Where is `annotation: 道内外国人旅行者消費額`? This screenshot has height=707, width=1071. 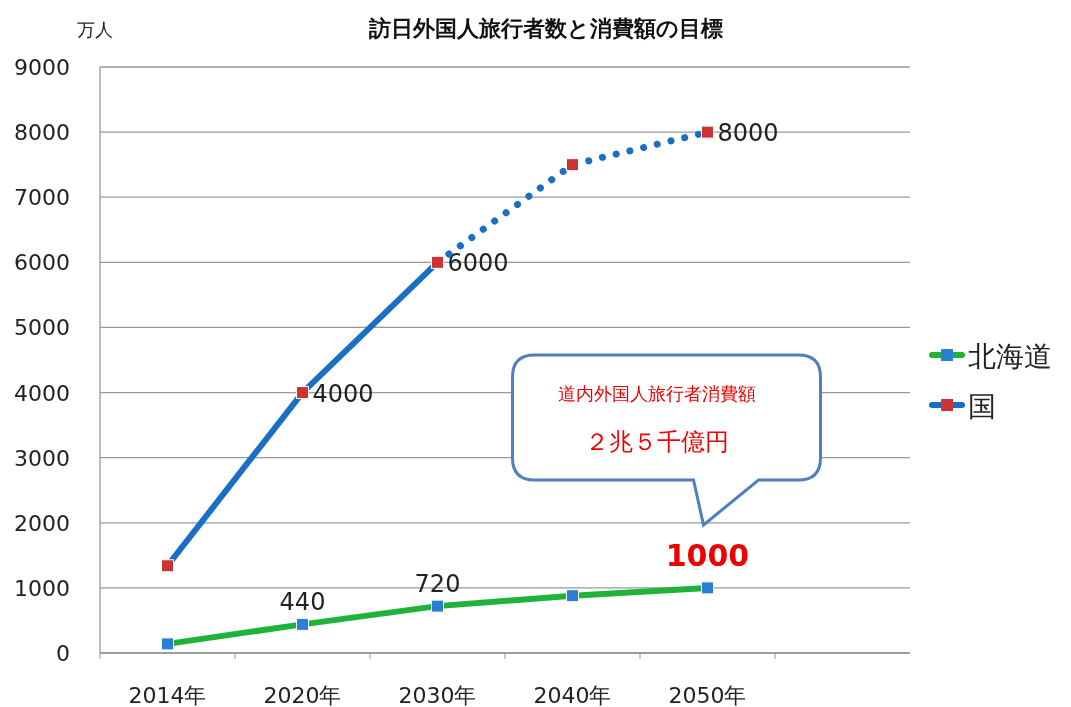 annotation: 道内外国人旅行者消費額 is located at coordinates (656, 393).